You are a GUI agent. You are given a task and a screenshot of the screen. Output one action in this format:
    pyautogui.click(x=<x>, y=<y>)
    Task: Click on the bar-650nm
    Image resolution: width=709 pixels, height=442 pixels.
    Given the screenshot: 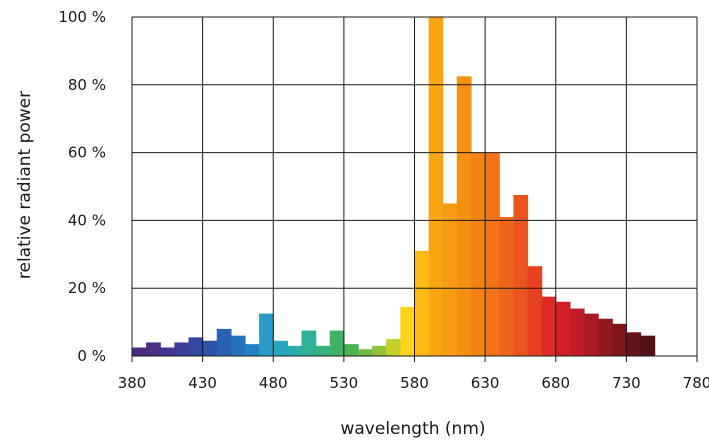 What is the action you would take?
    pyautogui.click(x=521, y=275)
    